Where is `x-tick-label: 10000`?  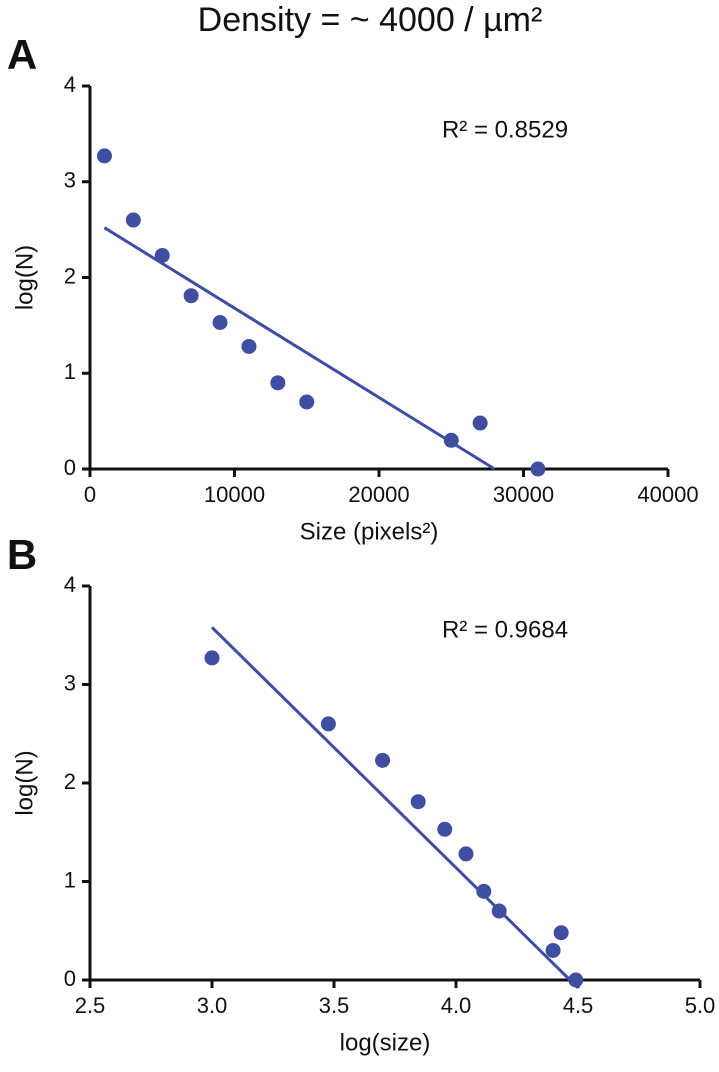 x-tick-label: 10000 is located at coordinates (234, 494).